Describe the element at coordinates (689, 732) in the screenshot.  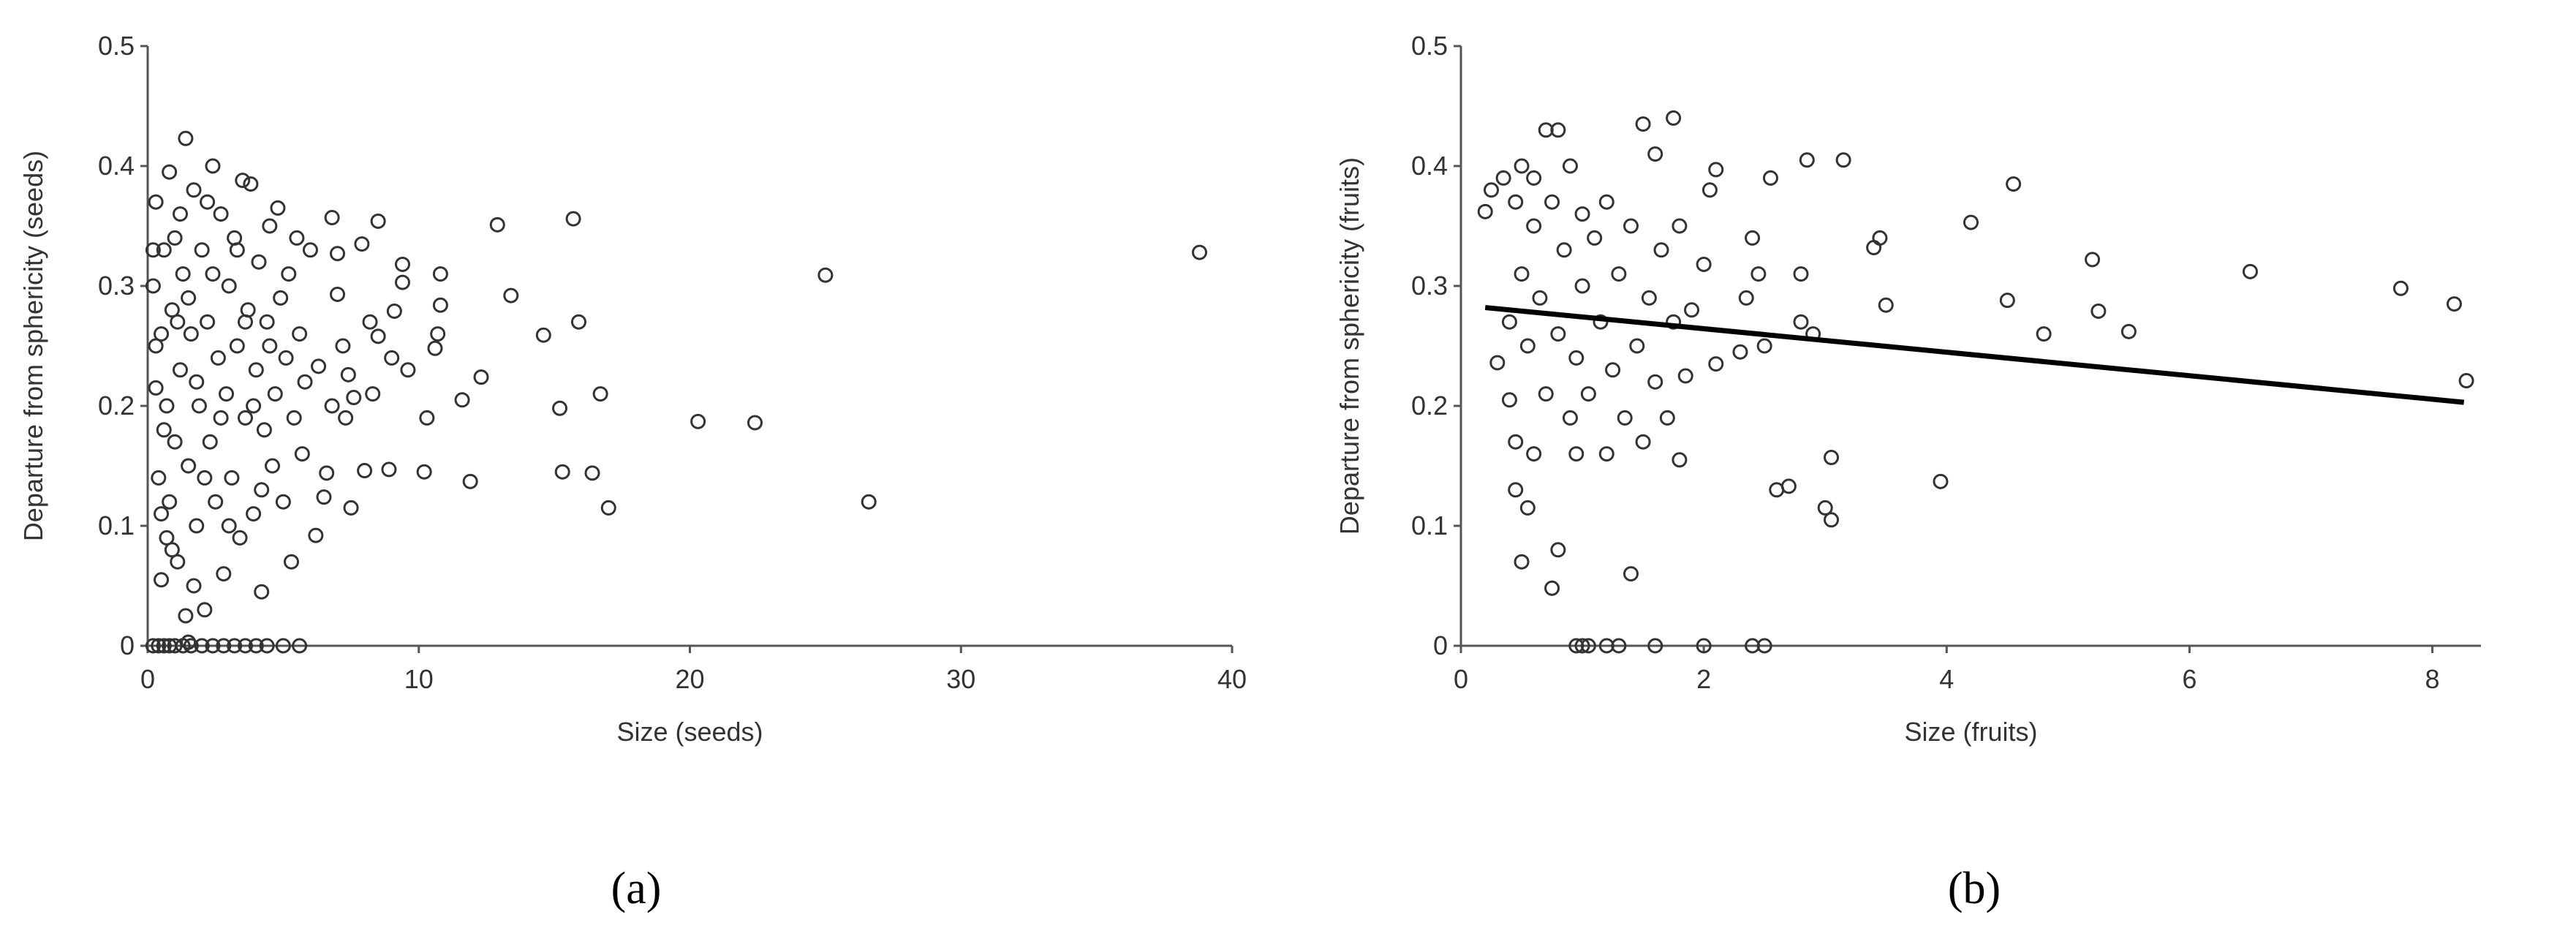
I see `x-axis-title: Size (seeds)` at that location.